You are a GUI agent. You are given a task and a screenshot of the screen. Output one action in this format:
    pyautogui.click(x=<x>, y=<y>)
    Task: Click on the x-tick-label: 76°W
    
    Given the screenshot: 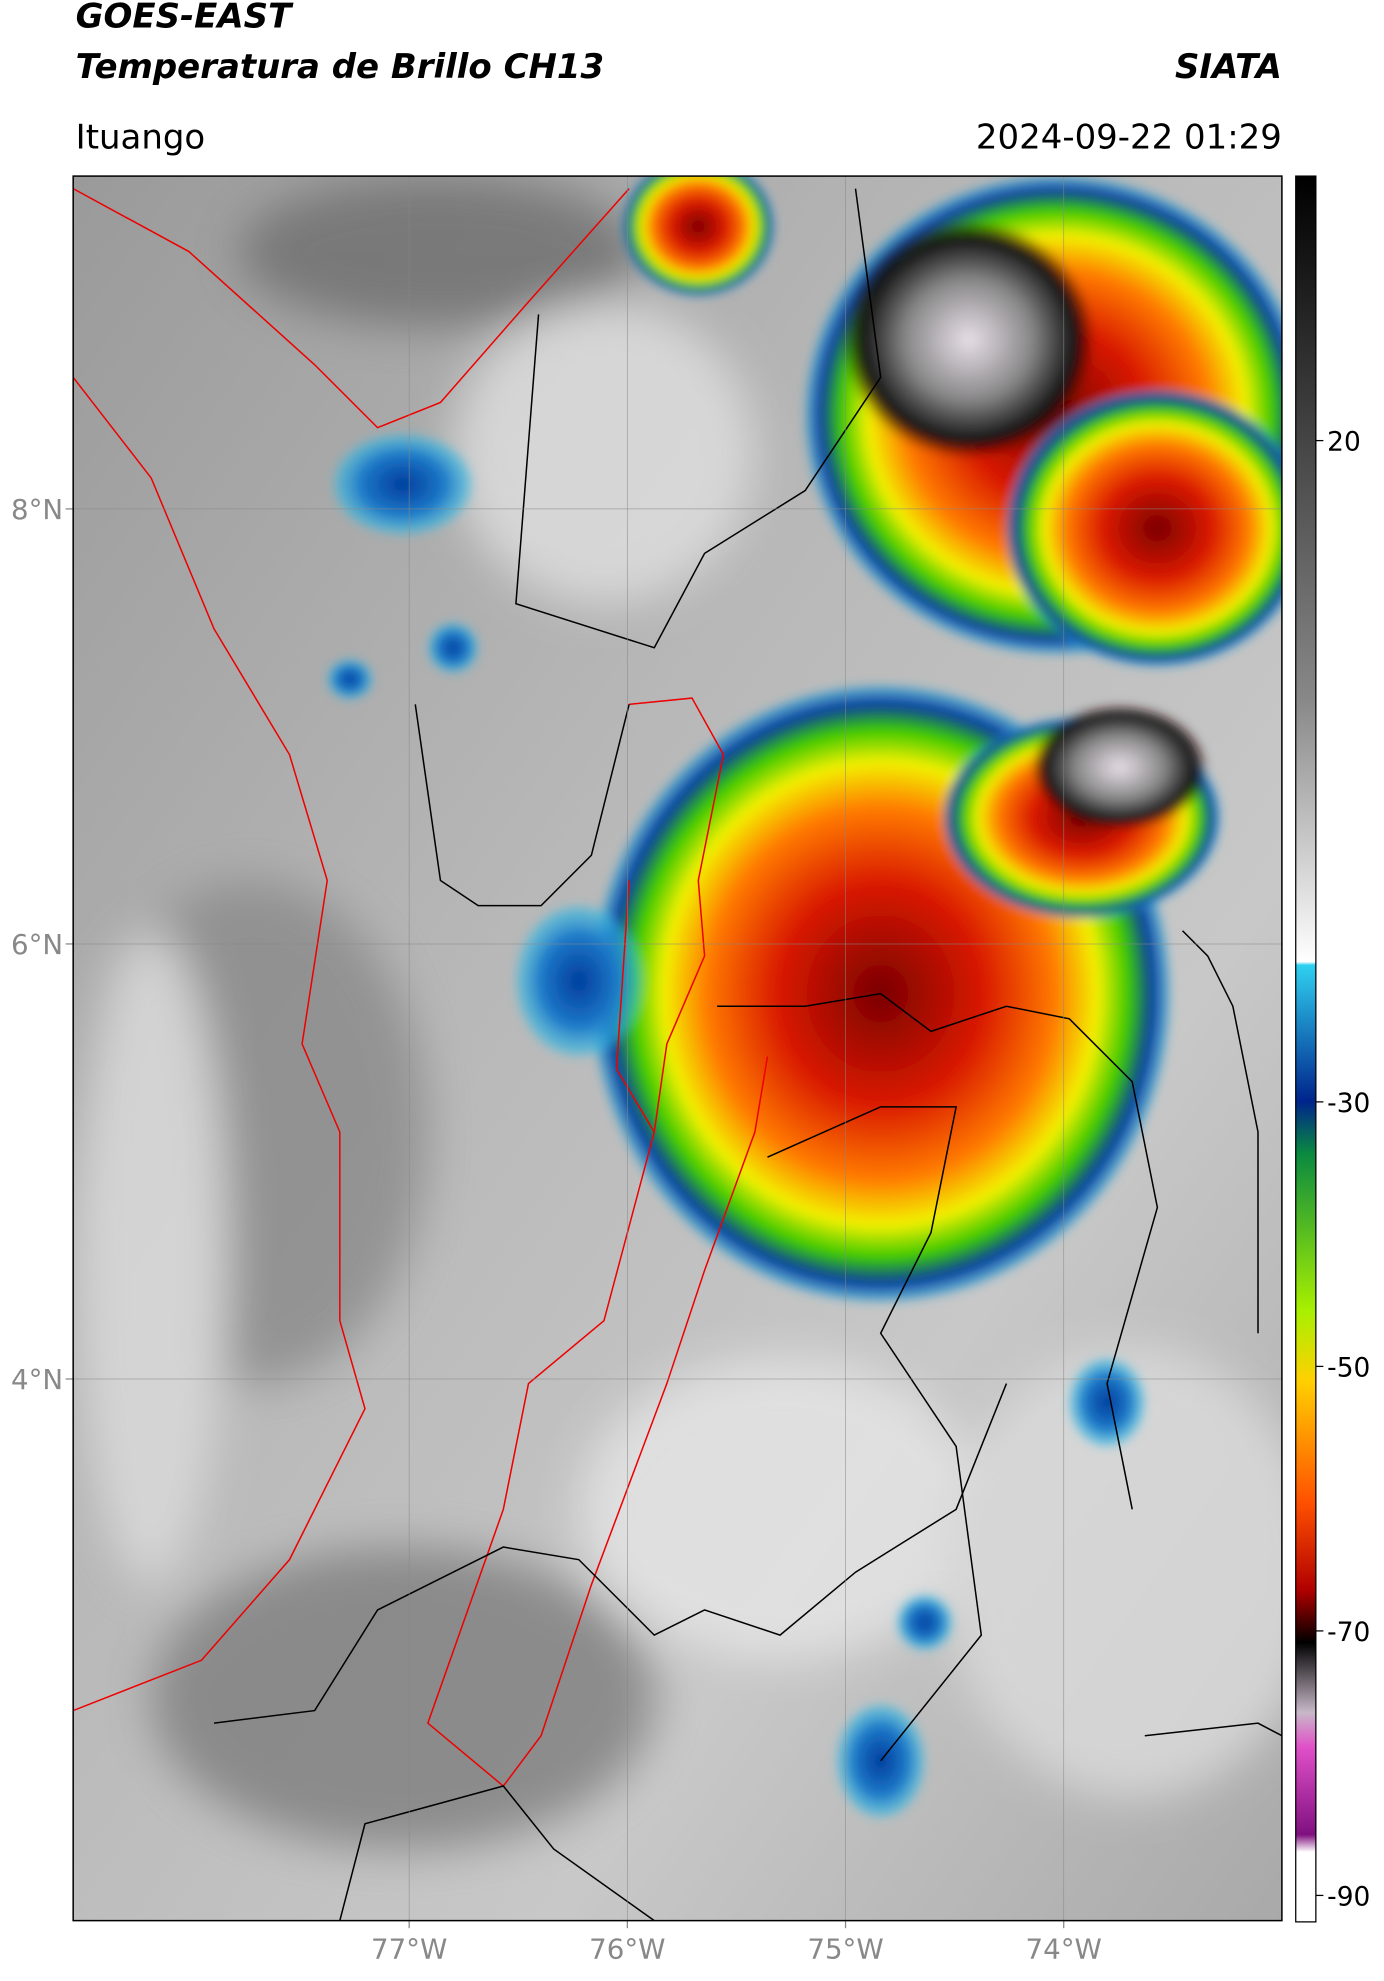 What is the action you would take?
    pyautogui.click(x=627, y=1948)
    